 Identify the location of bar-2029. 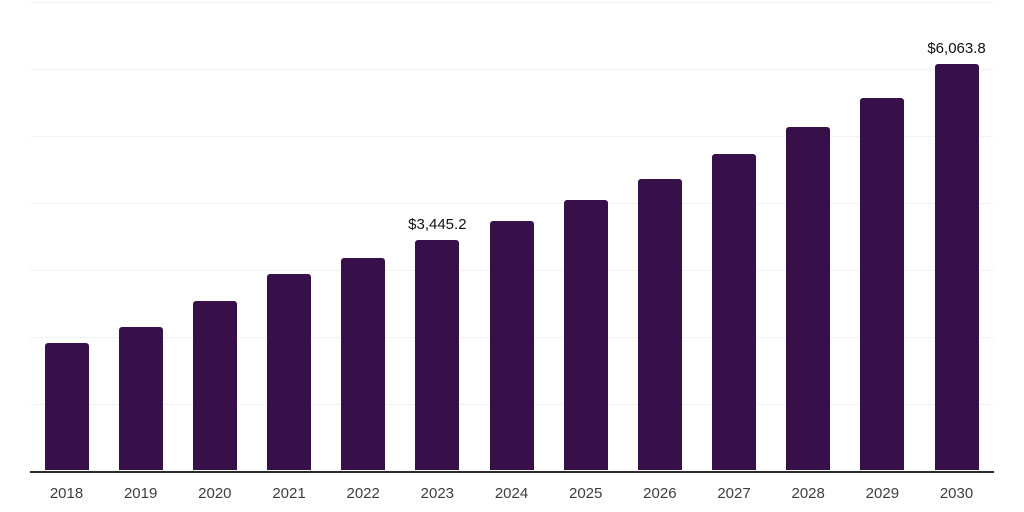
(882, 284).